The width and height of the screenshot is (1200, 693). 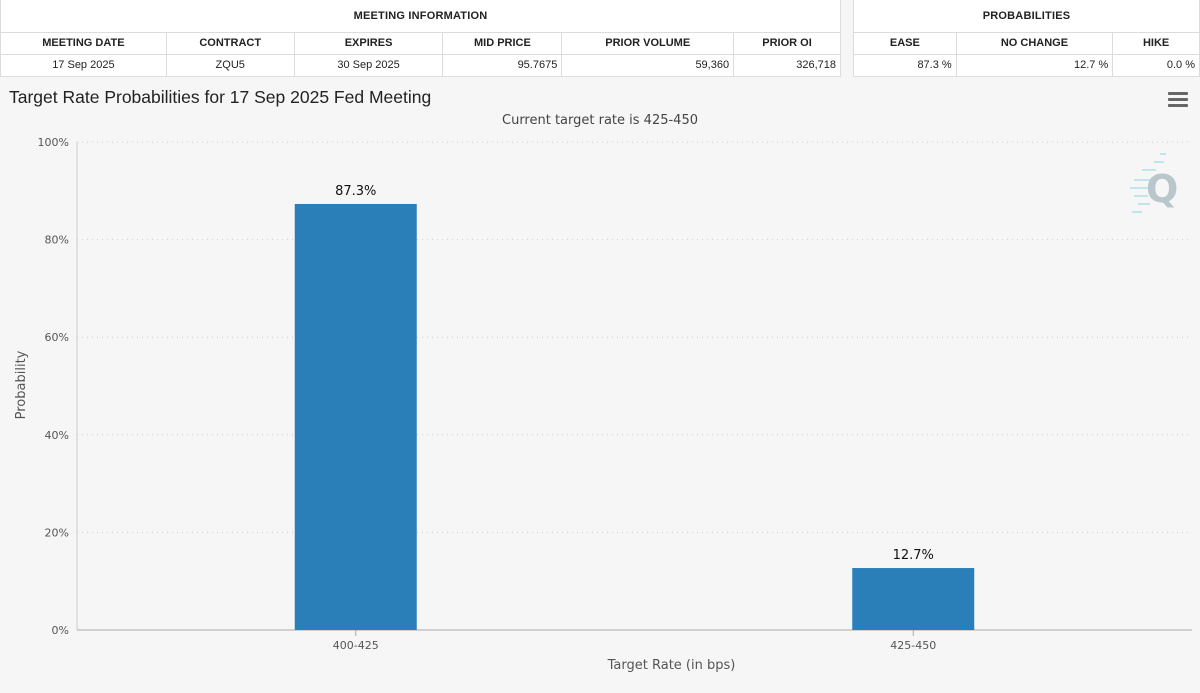 I want to click on cell-mid-price: 95.7675, so click(x=502, y=65).